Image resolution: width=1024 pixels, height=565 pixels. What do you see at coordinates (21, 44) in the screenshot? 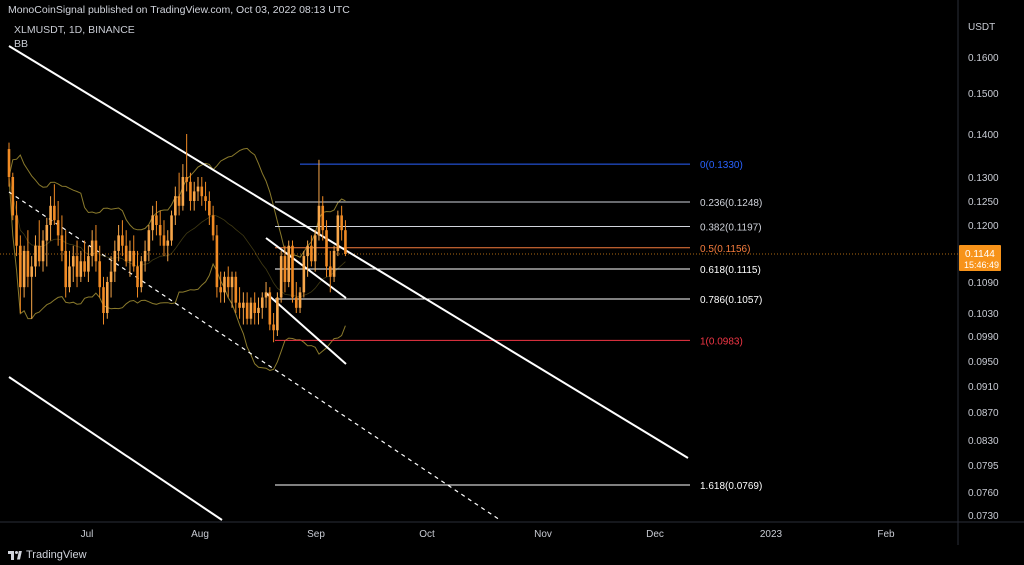
I see `indicator-legend: BB` at bounding box center [21, 44].